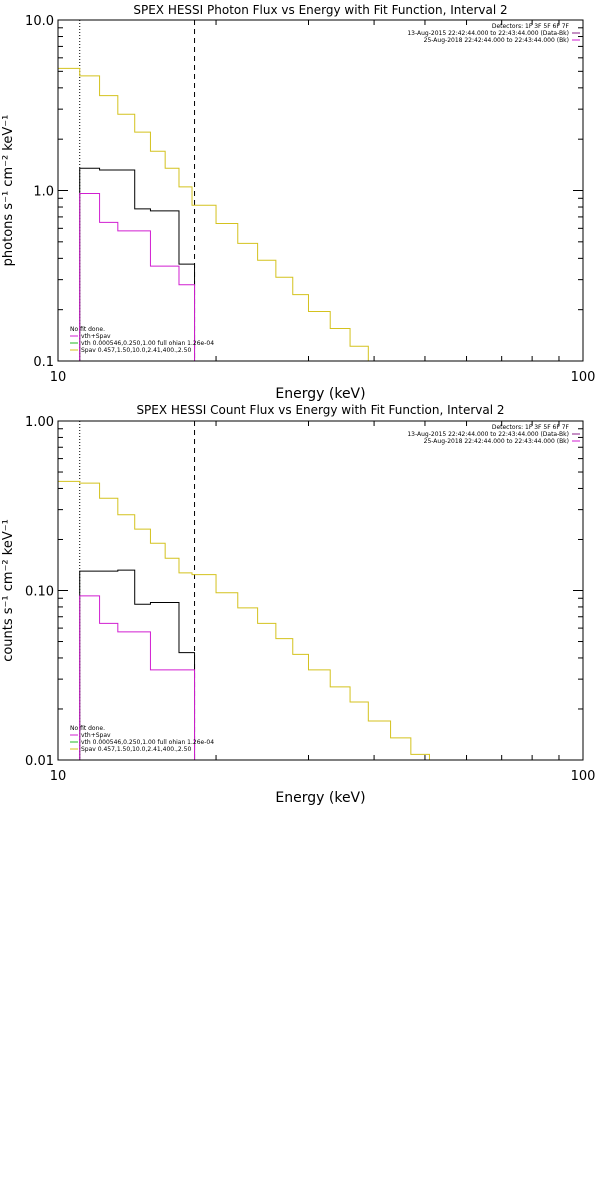 The width and height of the screenshot is (600, 1200). What do you see at coordinates (43, 362) in the screenshot?
I see `y-tick-label: 0.1` at bounding box center [43, 362].